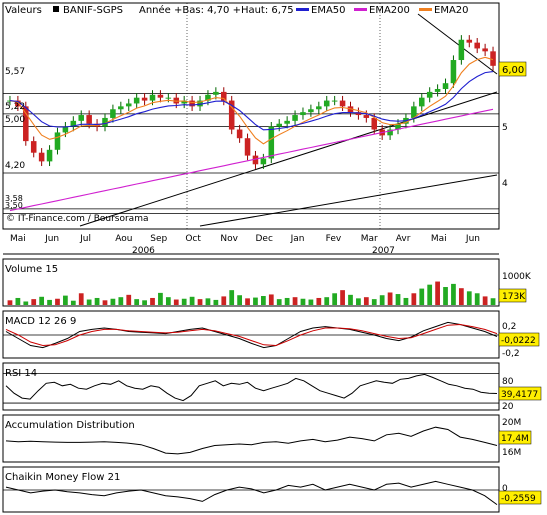 This screenshot has width=547, height=515. What do you see at coordinates (334, 239) in the screenshot?
I see `x-tick-month: Fev` at bounding box center [334, 239].